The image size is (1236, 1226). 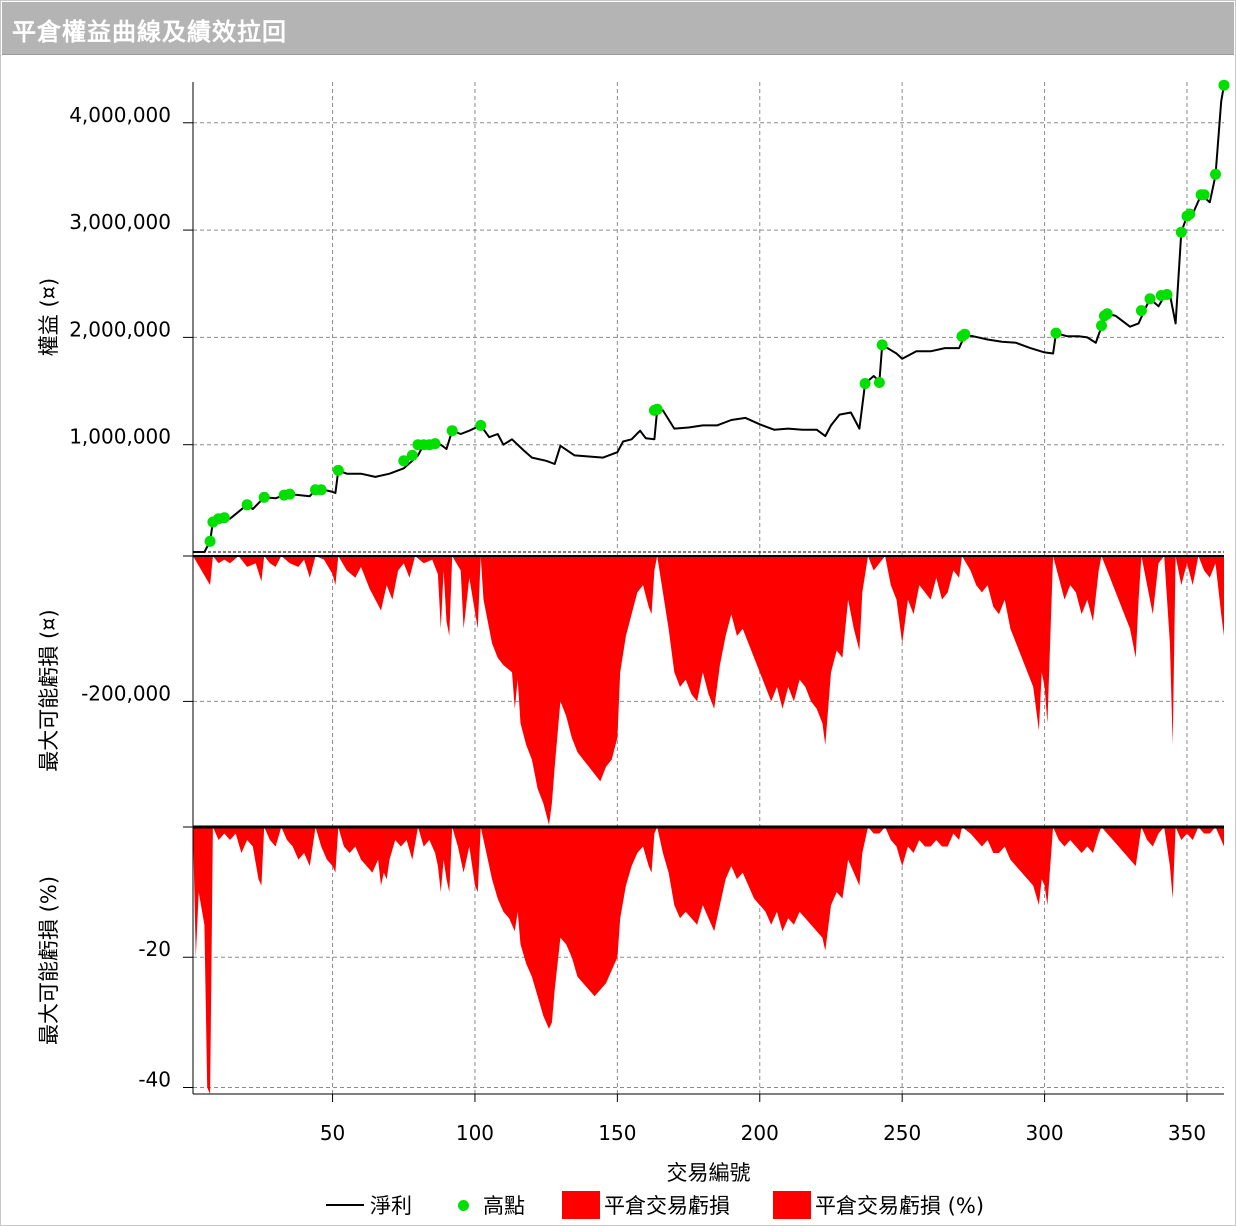 What do you see at coordinates (618, 28) in the screenshot?
I see `title-bar: 平倉權益曲線及績效拉回` at bounding box center [618, 28].